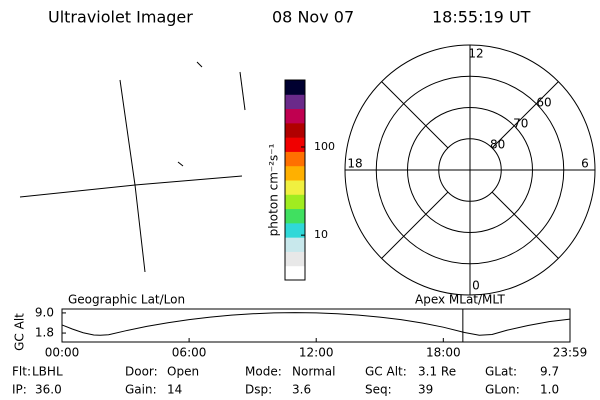 The image size is (600, 400). I want to click on y-tick-label: 1.8, so click(44, 333).